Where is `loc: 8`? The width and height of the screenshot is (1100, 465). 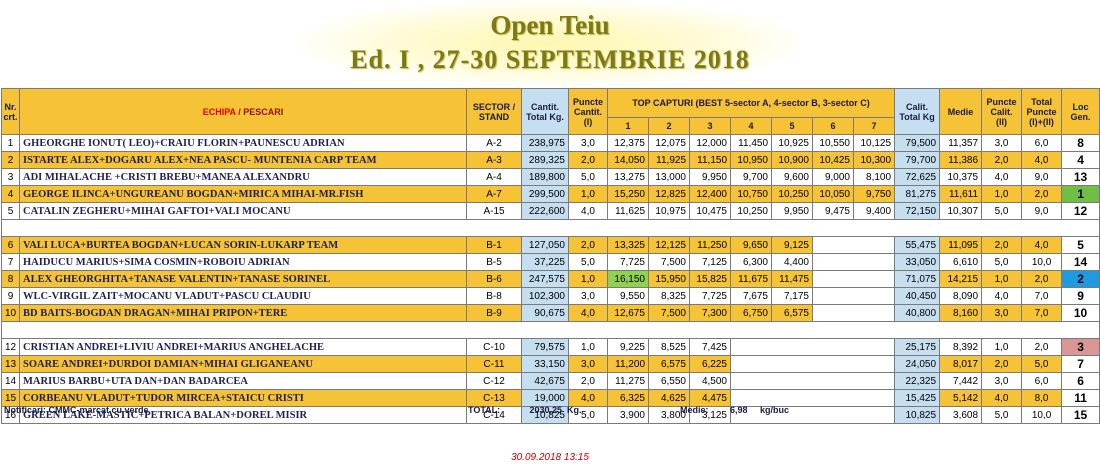
loc: 8 is located at coordinates (1080, 143).